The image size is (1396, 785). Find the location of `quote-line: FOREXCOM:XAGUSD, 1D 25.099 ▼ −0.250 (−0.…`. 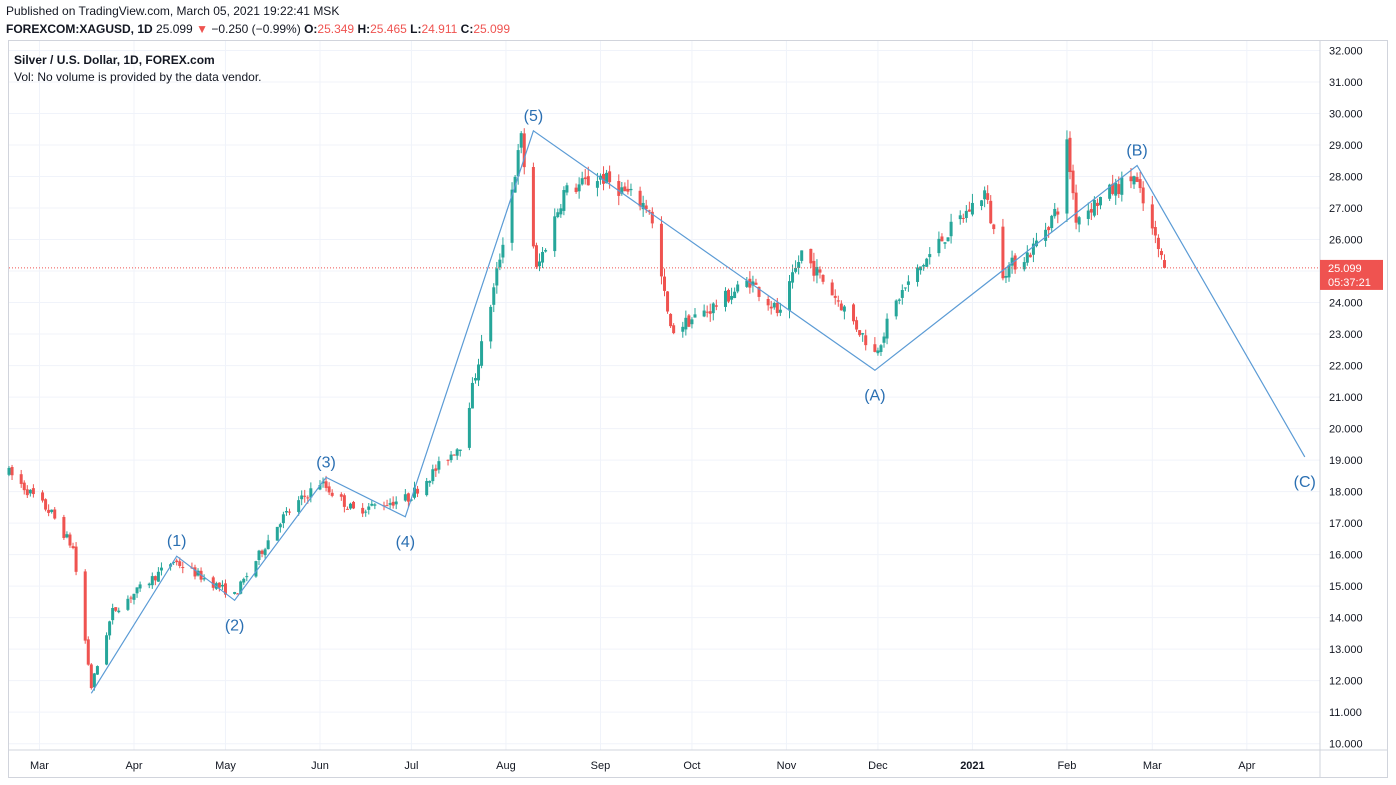

quote-line: FOREXCOM:XAGUSD, 1D 25.099 ▼ −0.250 (−0.… is located at coordinates (258, 29).